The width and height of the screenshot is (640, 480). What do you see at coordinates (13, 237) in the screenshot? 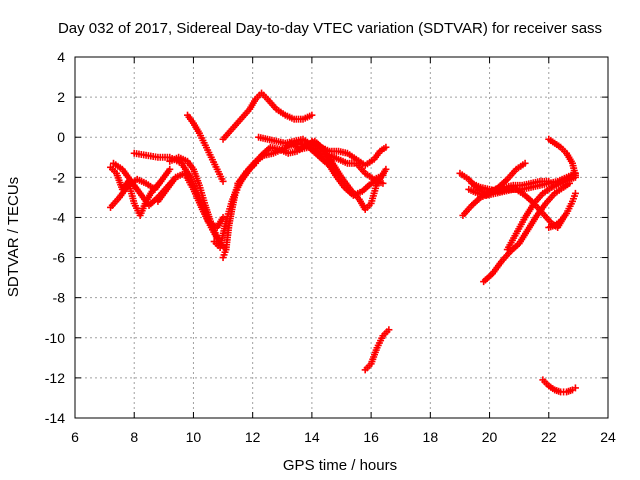
I see `y-axis-label: SDTVAR / TECUs` at bounding box center [13, 237].